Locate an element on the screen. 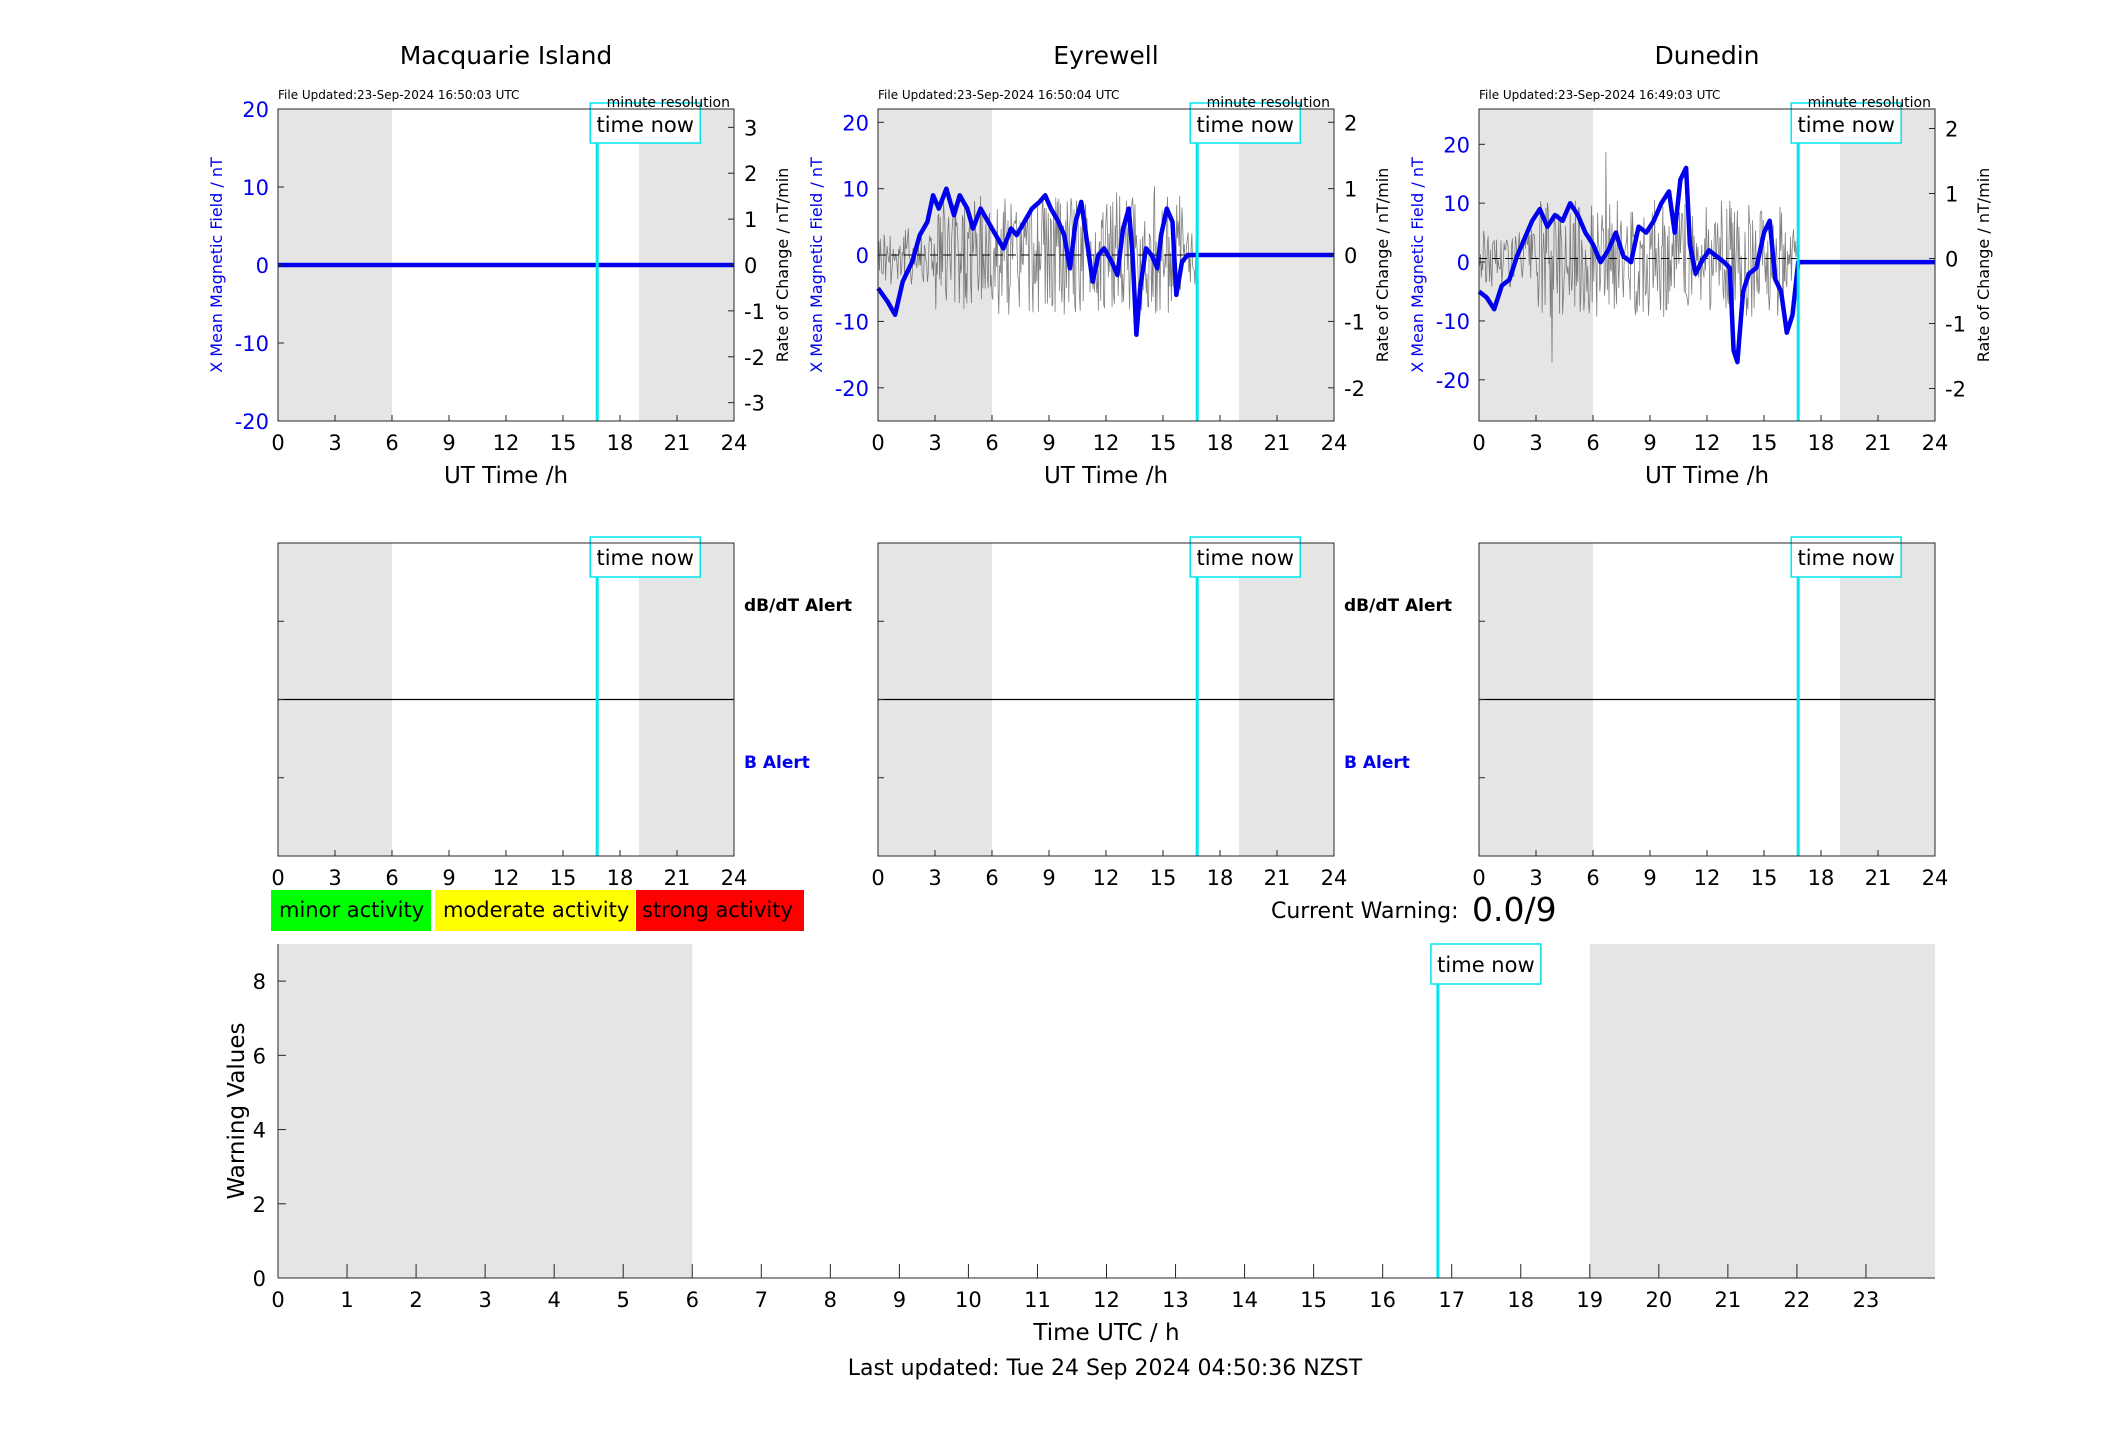 The image size is (2117, 1437). x-tick-label: 21 is located at coordinates (1277, 443).